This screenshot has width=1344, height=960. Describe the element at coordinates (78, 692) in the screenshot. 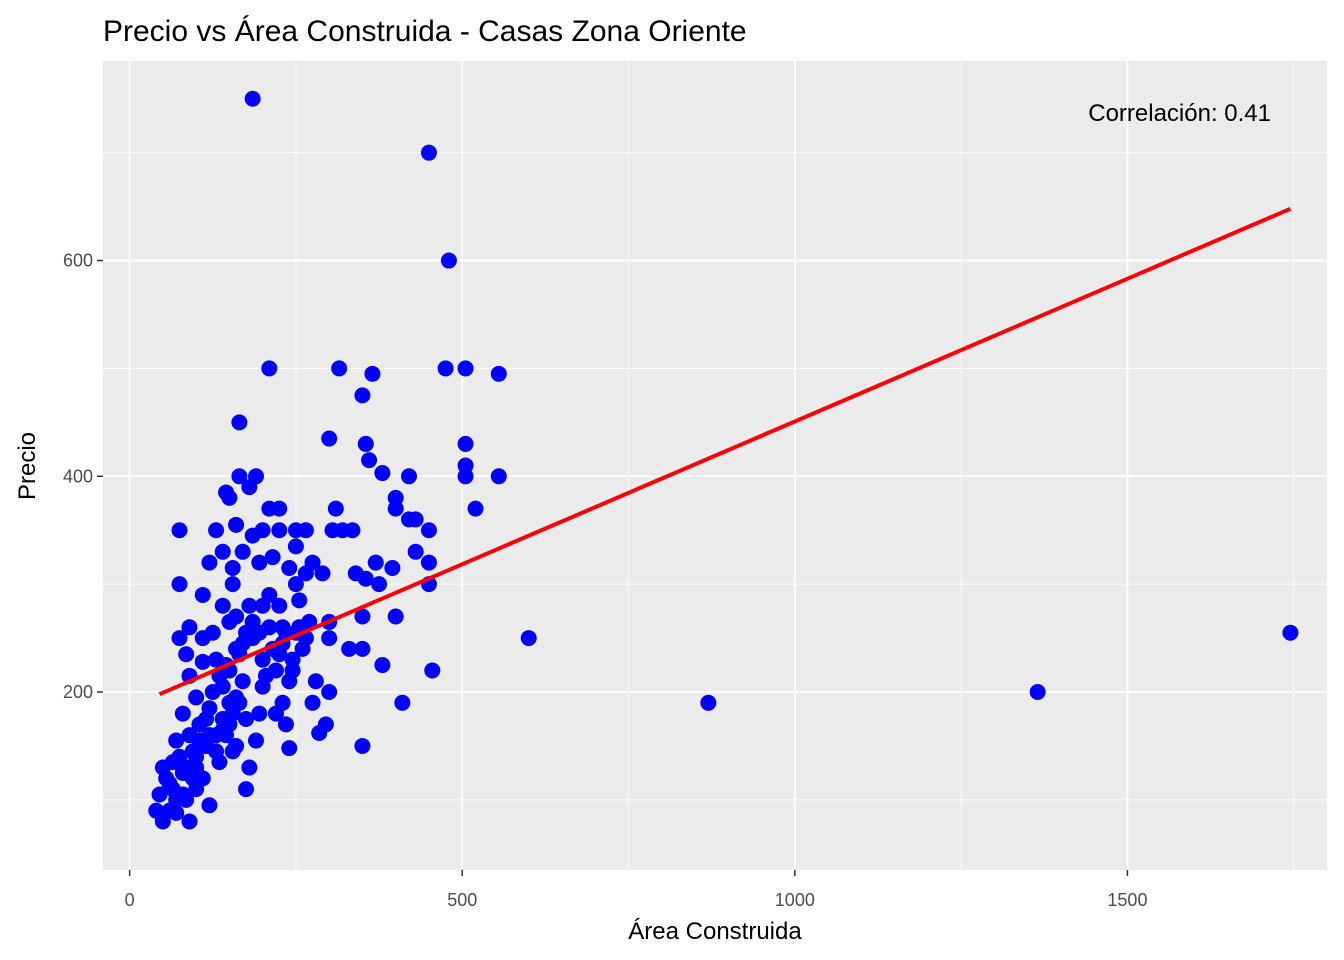

I see `y-tick-label: 200` at that location.